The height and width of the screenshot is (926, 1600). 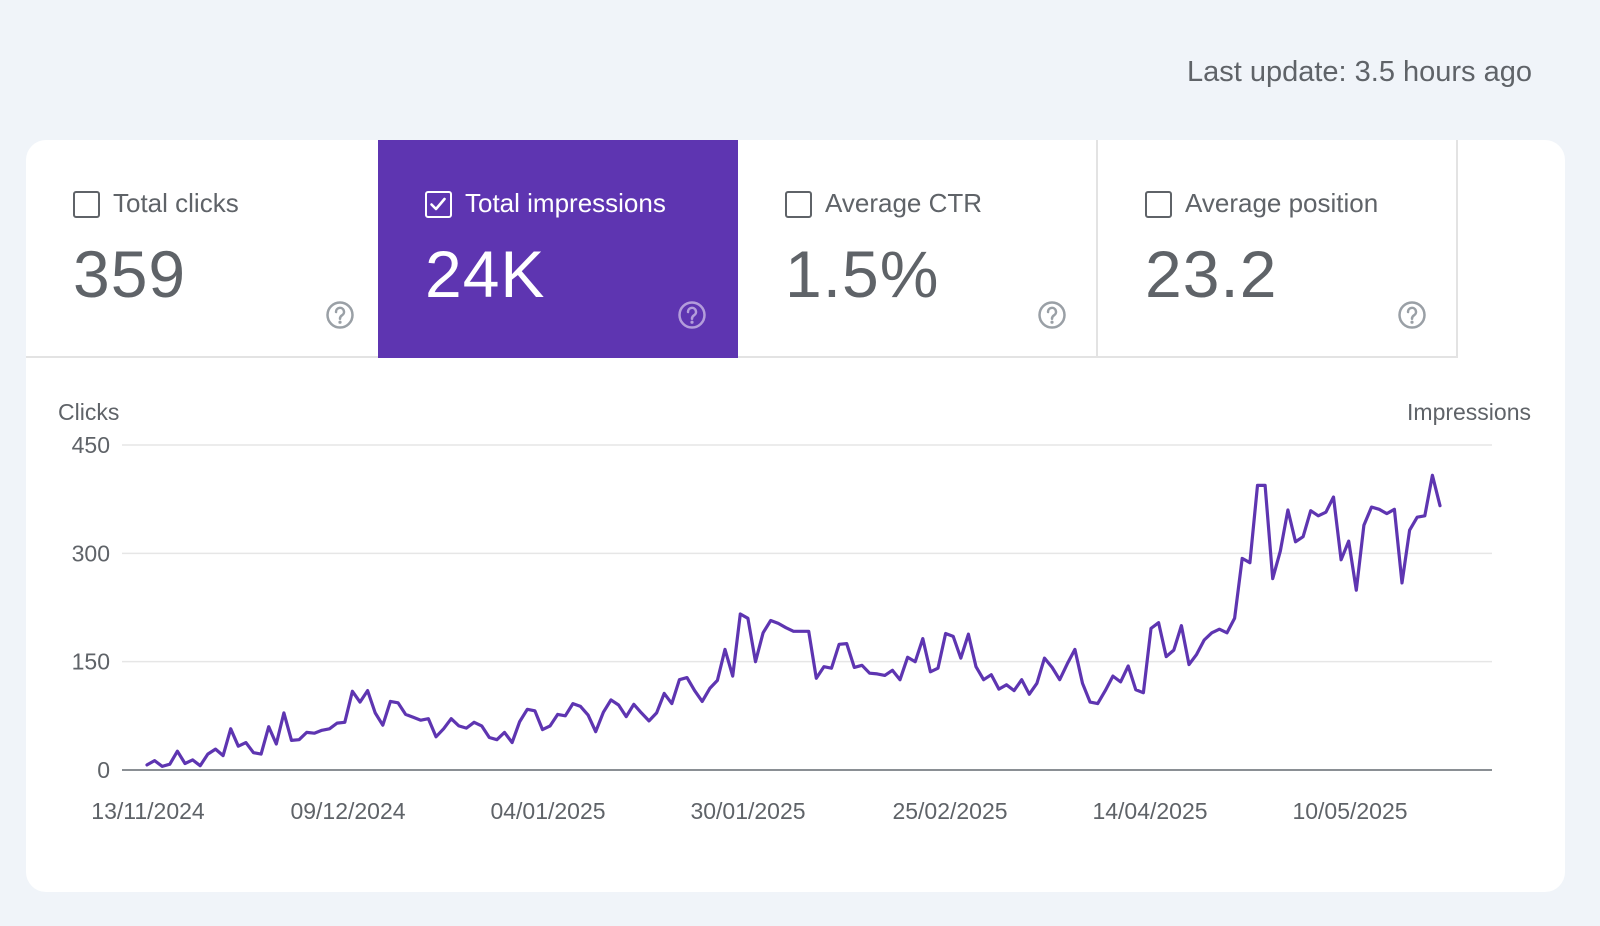 What do you see at coordinates (176, 203) in the screenshot?
I see `metric-label: Total clicks` at bounding box center [176, 203].